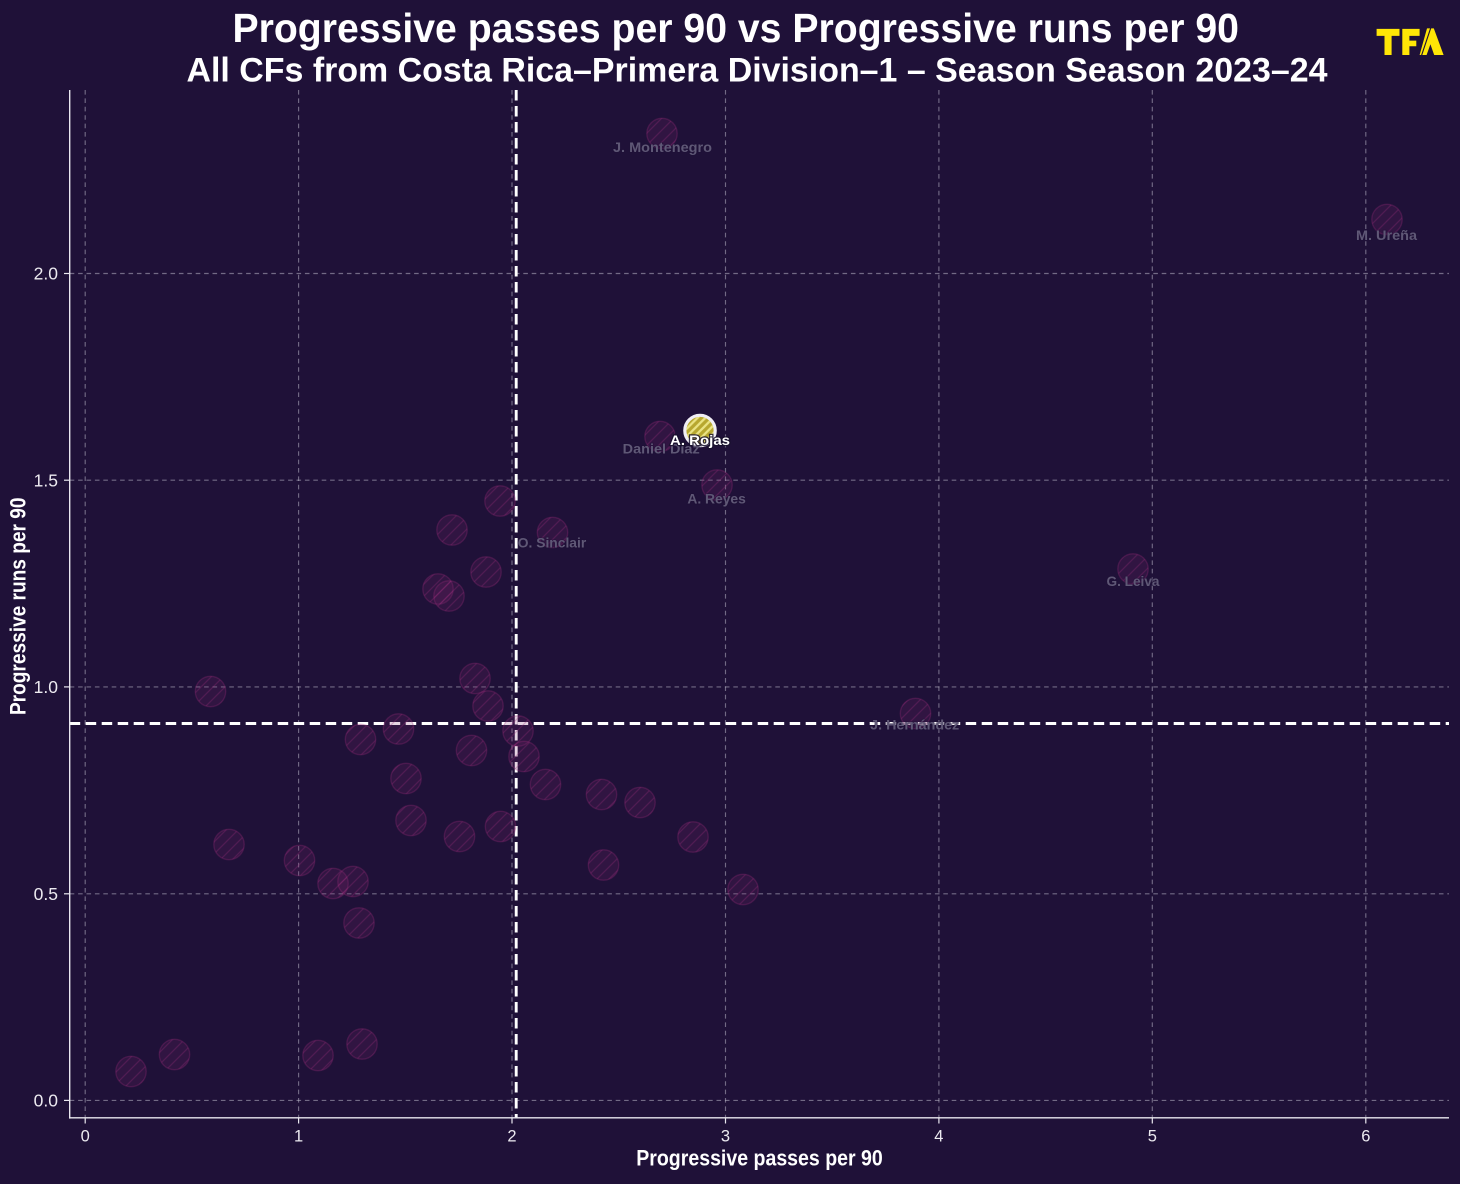  I want to click on svg-text: 6, so click(1365, 1137).